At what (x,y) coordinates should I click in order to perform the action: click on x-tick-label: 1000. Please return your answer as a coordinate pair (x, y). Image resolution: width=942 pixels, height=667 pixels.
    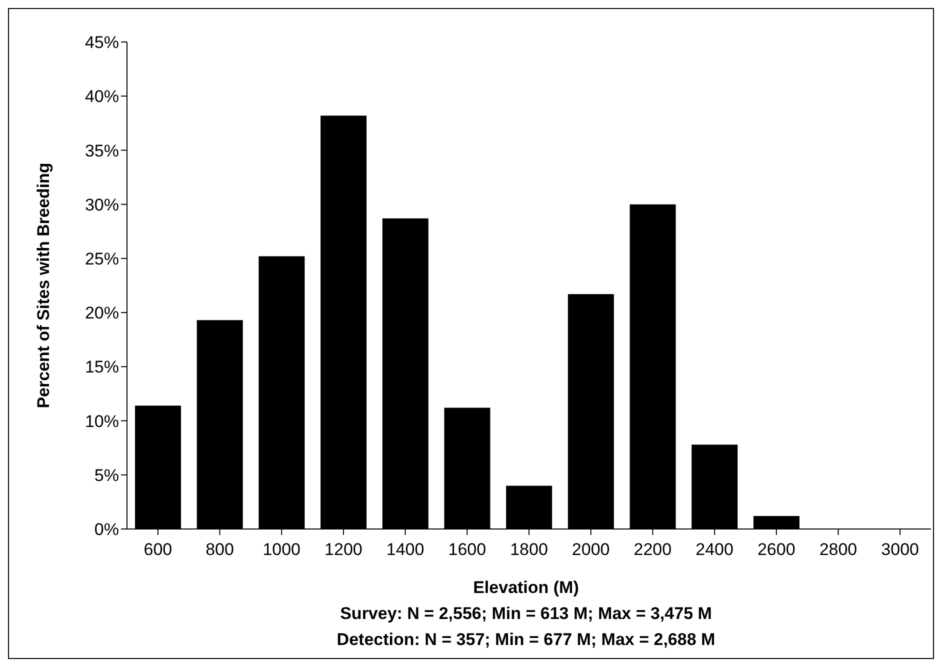
    Looking at the image, I should click on (281, 550).